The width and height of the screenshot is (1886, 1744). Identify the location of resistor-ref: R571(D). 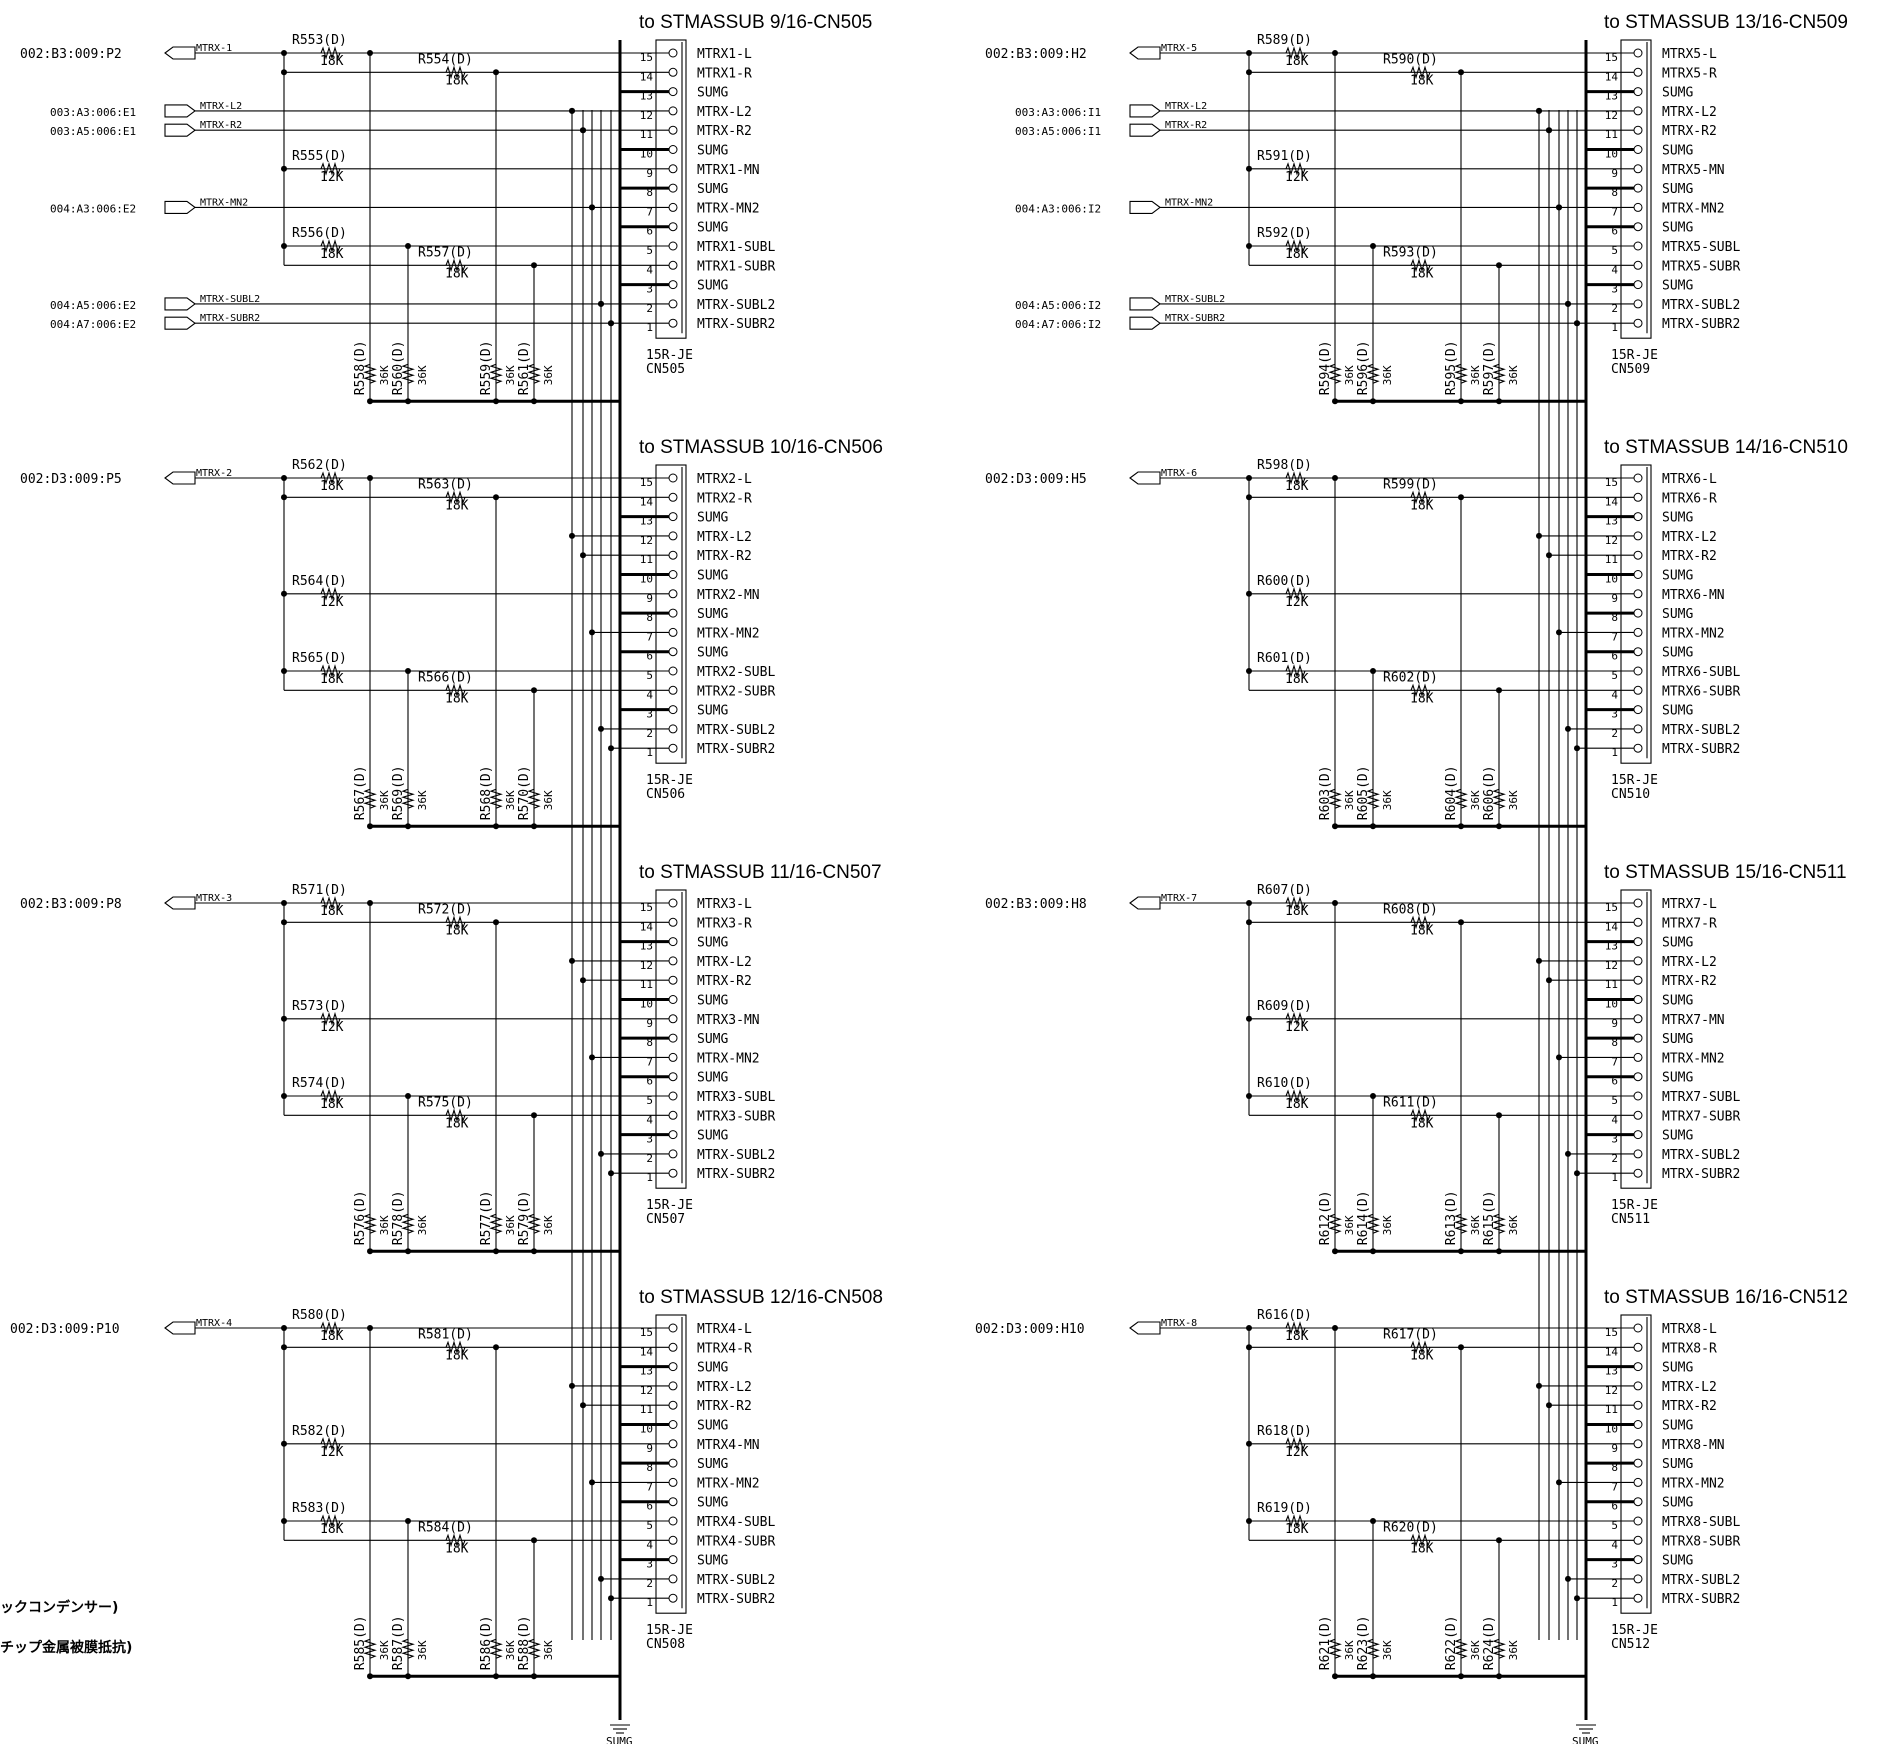
(319, 890).